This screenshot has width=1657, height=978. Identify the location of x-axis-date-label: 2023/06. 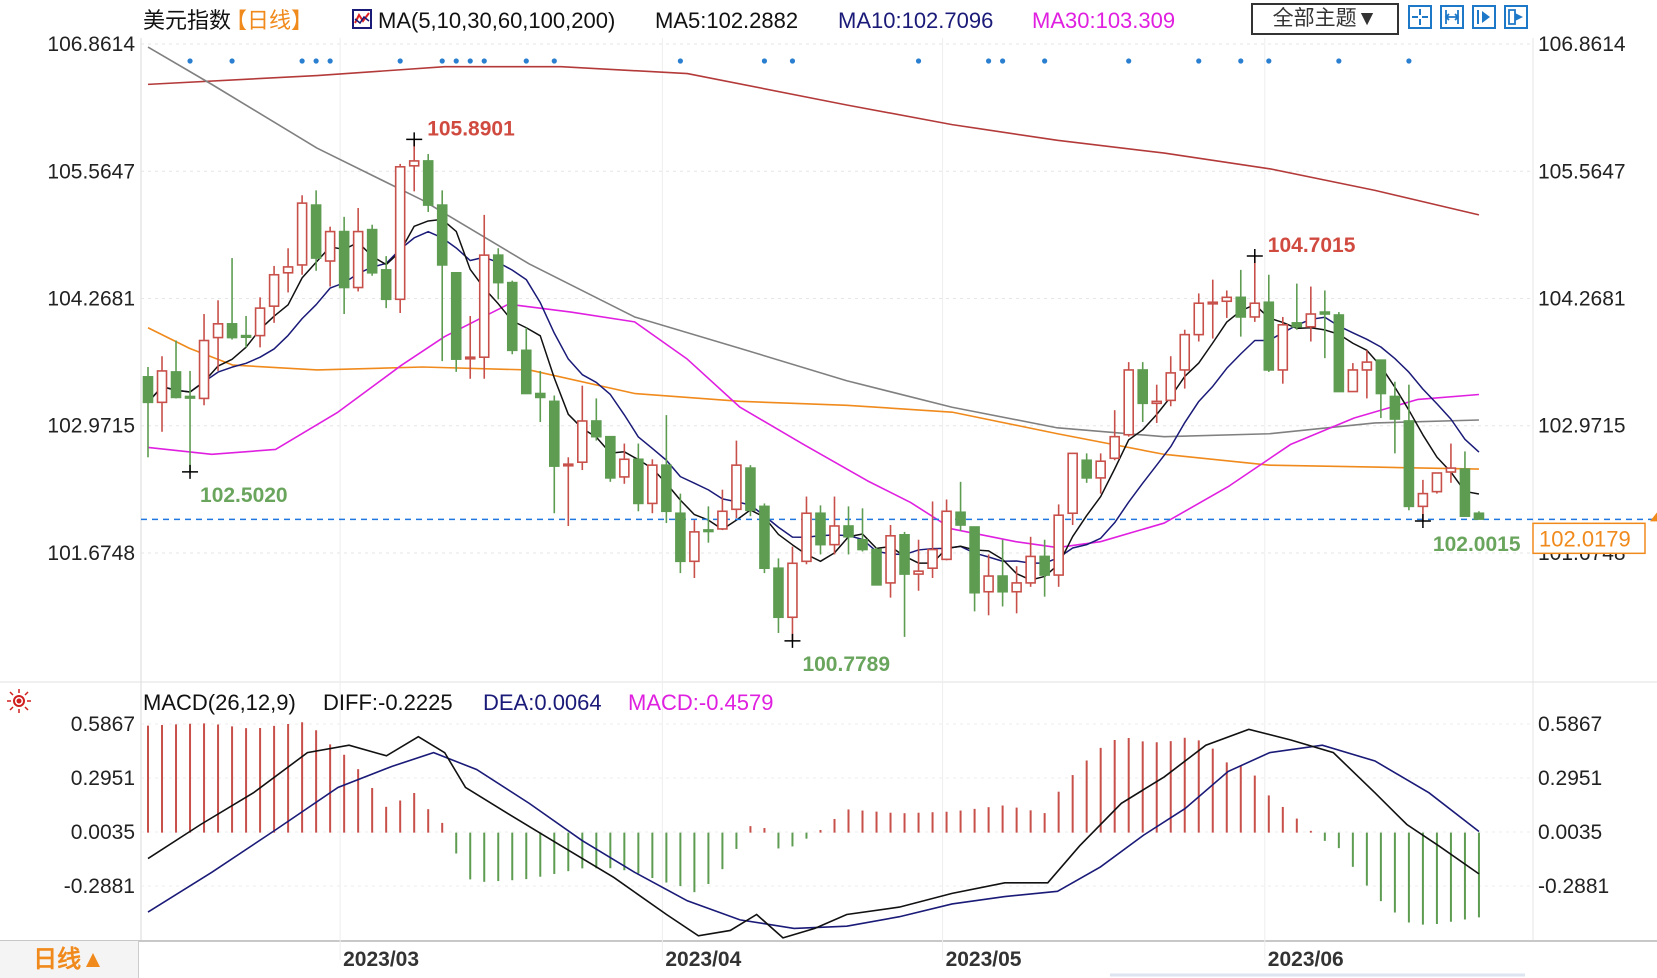
(1306, 959).